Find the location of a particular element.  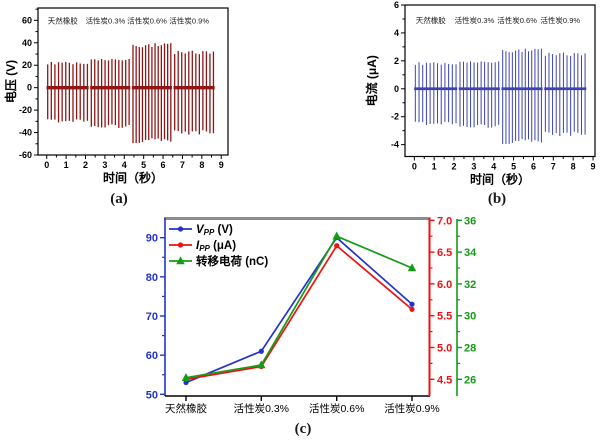

panel-a-y-tick-label: -20 is located at coordinates (25, 110).